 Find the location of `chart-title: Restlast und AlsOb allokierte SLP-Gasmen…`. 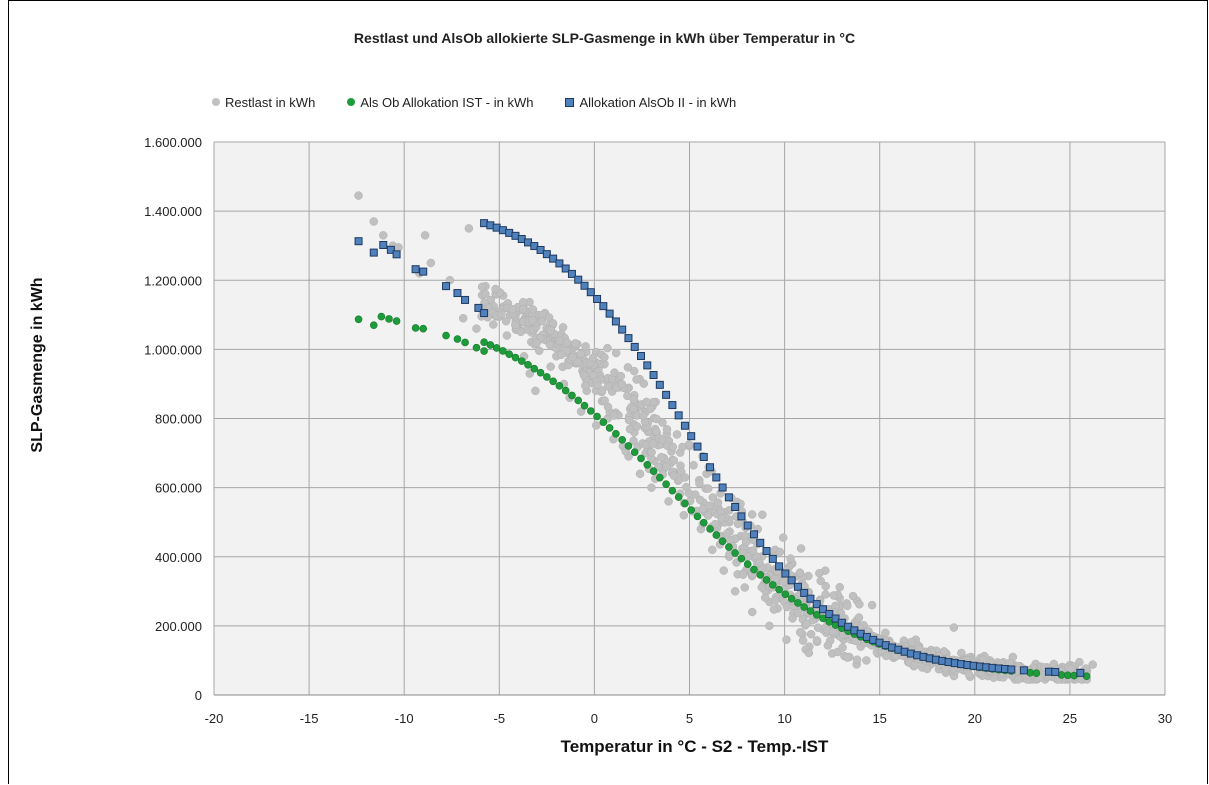

chart-title: Restlast und AlsOb allokierte SLP-Gasmen… is located at coordinates (604, 38).